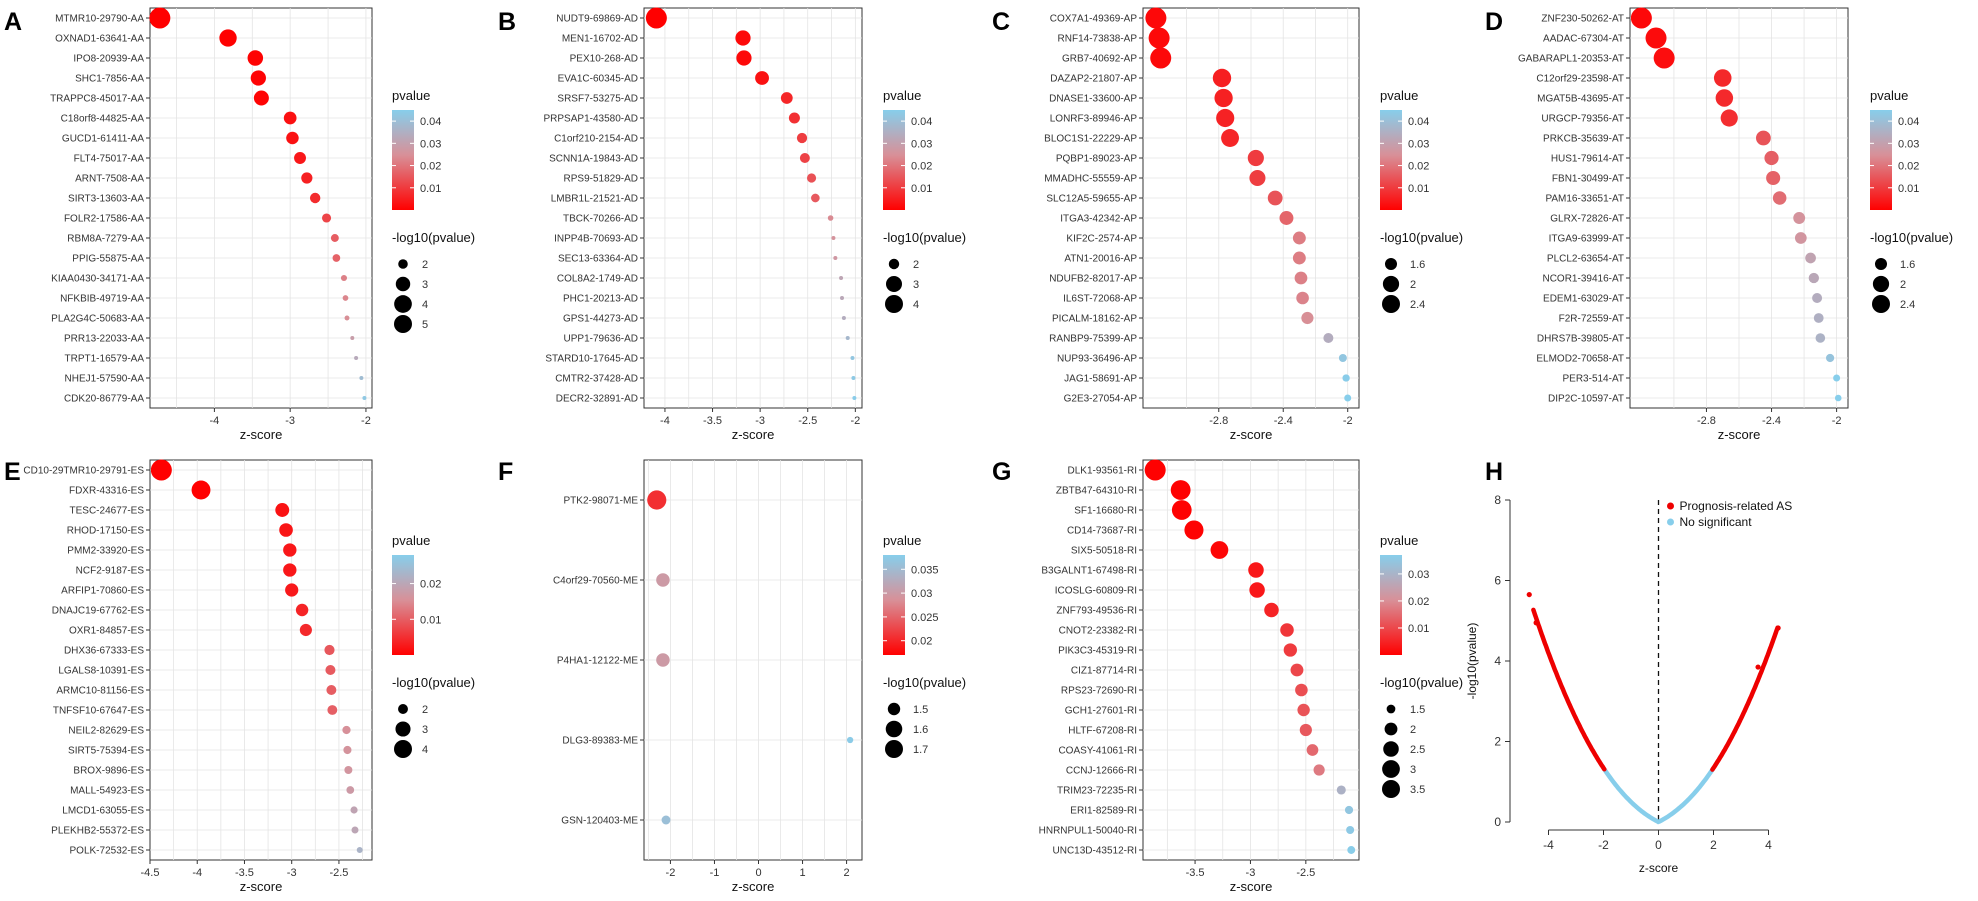 The width and height of the screenshot is (1978, 901). Describe the element at coordinates (106, 199) in the screenshot. I see `y-tick-label: SIRT3-13603-AA` at that location.